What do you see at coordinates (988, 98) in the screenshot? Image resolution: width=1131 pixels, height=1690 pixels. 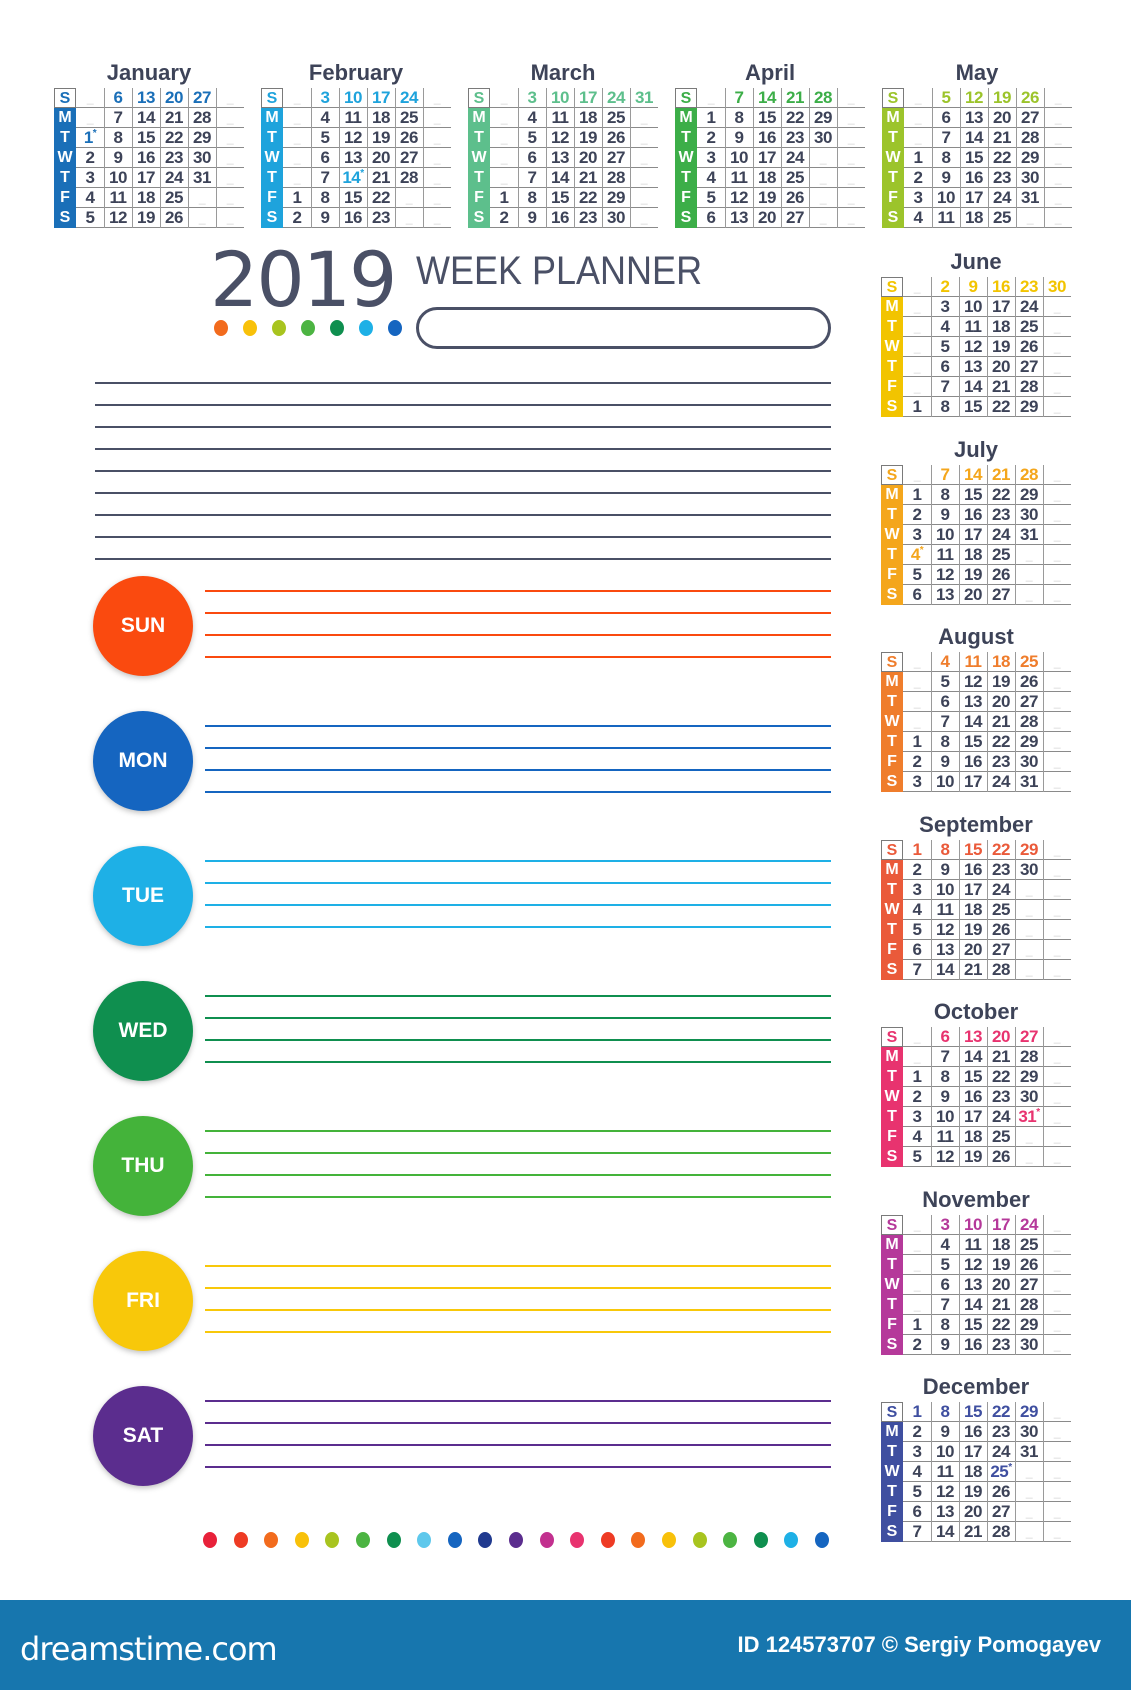 I see `week-dates: _ 5 12 19 26 _` at bounding box center [988, 98].